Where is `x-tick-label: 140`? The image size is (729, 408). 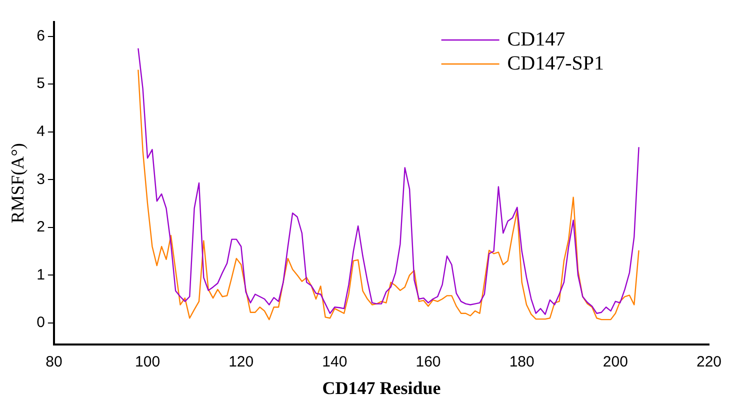 x-tick-label: 140 is located at coordinates (335, 362).